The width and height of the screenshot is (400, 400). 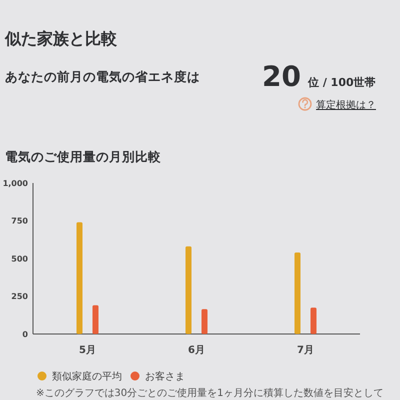 What do you see at coordinates (83, 156) in the screenshot?
I see `chart-title: 電気のご使用量の月別比較` at bounding box center [83, 156].